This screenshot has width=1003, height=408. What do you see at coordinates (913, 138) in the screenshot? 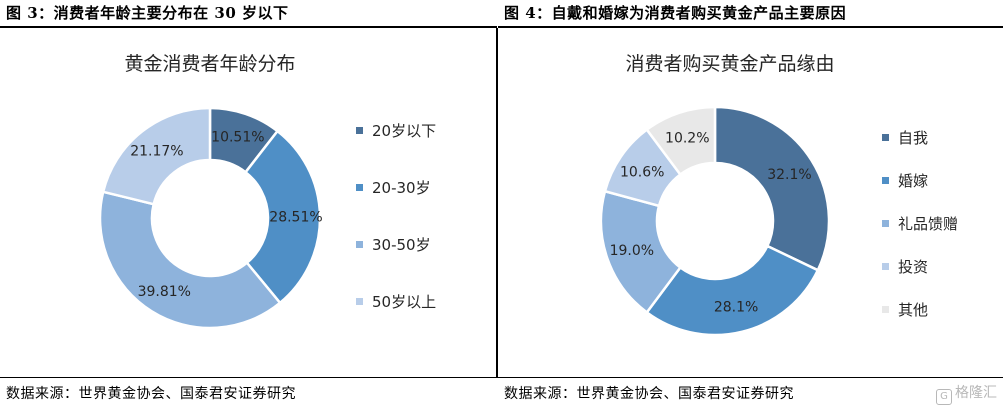
I see `legend-label: 自我` at bounding box center [913, 138].